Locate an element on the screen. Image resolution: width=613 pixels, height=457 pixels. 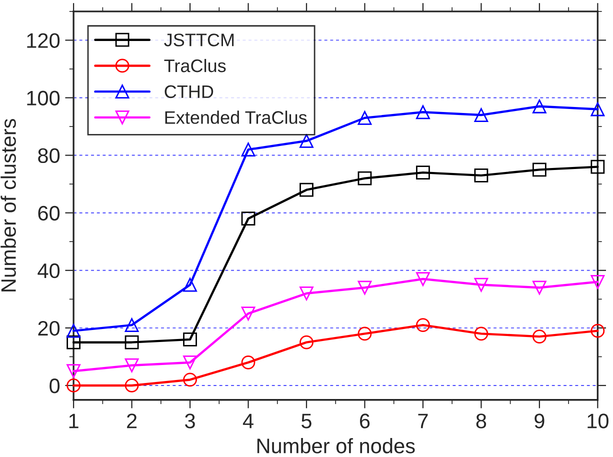
x-tick-label: 6 is located at coordinates (365, 421).